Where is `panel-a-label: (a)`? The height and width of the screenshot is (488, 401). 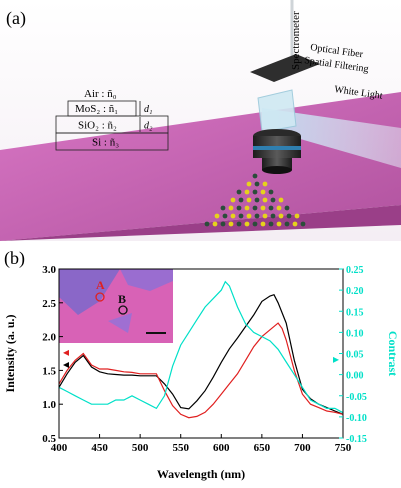 panel-a-label: (a) is located at coordinates (16, 18).